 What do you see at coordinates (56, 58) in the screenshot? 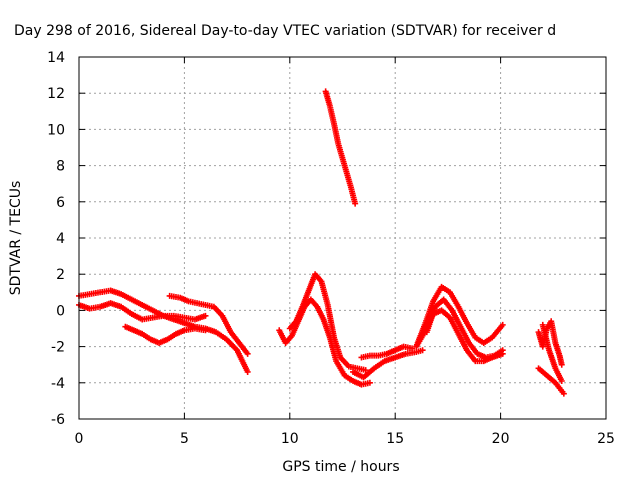
I see `y-tick-label: 14` at bounding box center [56, 58].